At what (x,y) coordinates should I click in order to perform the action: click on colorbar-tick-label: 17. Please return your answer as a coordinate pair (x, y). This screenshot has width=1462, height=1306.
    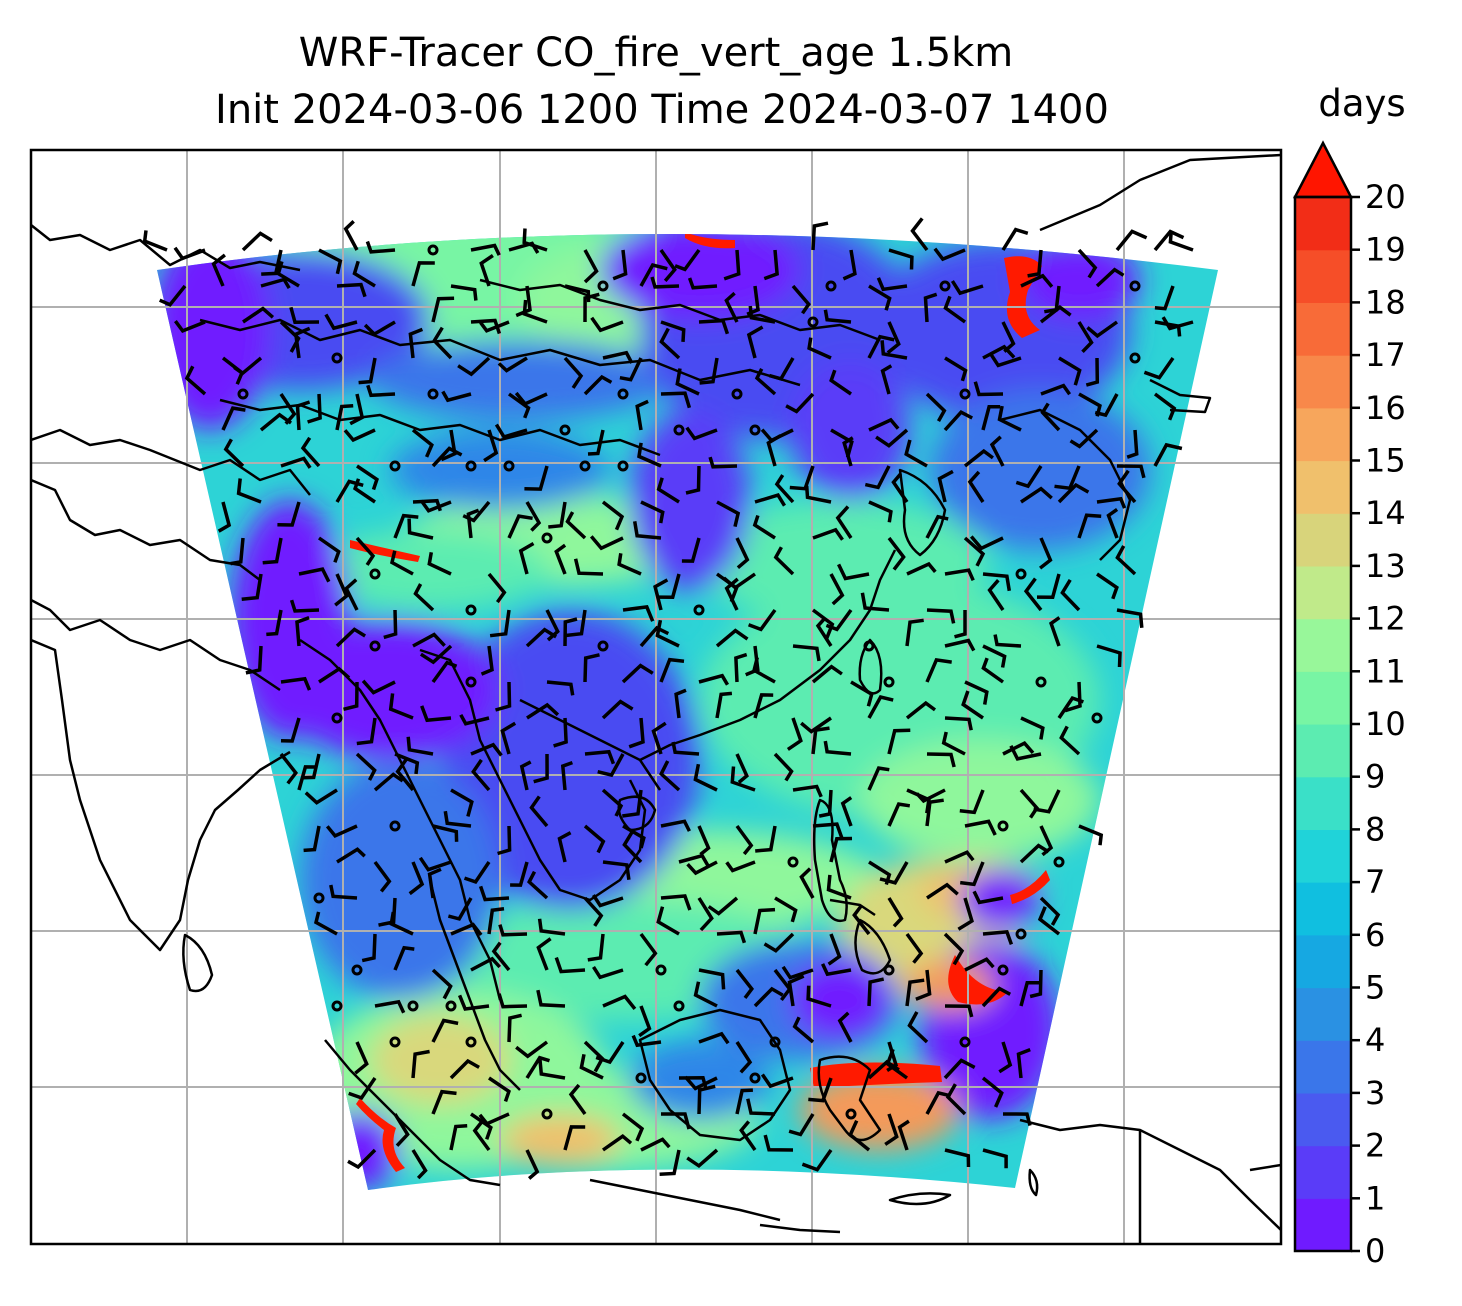
    Looking at the image, I should click on (1385, 355).